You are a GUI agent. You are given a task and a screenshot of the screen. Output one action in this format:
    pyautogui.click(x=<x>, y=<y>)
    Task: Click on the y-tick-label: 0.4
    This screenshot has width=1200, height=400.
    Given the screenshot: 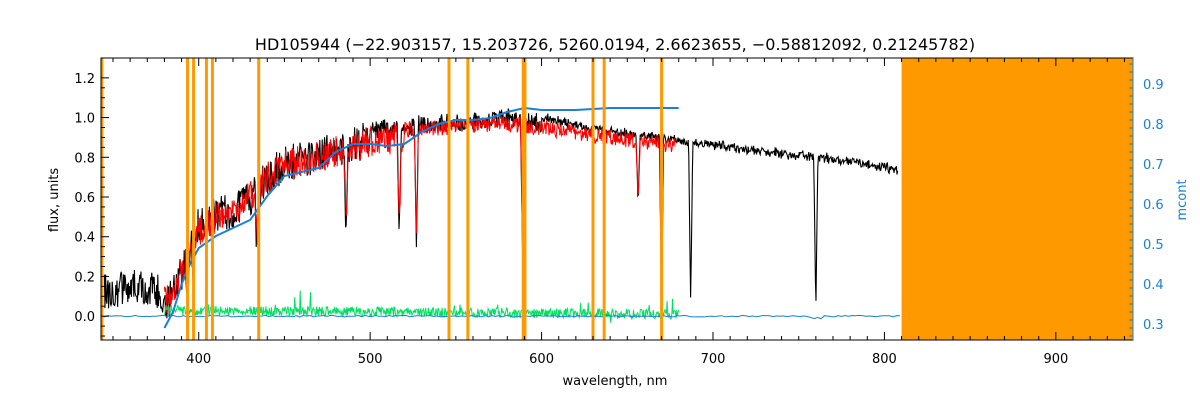 What is the action you would take?
    pyautogui.click(x=84, y=238)
    